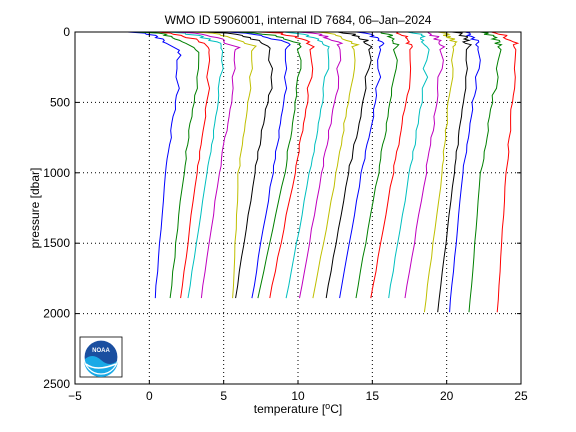 The image size is (576, 432). Describe the element at coordinates (56, 243) in the screenshot. I see `y-tick-label: 1500` at that location.